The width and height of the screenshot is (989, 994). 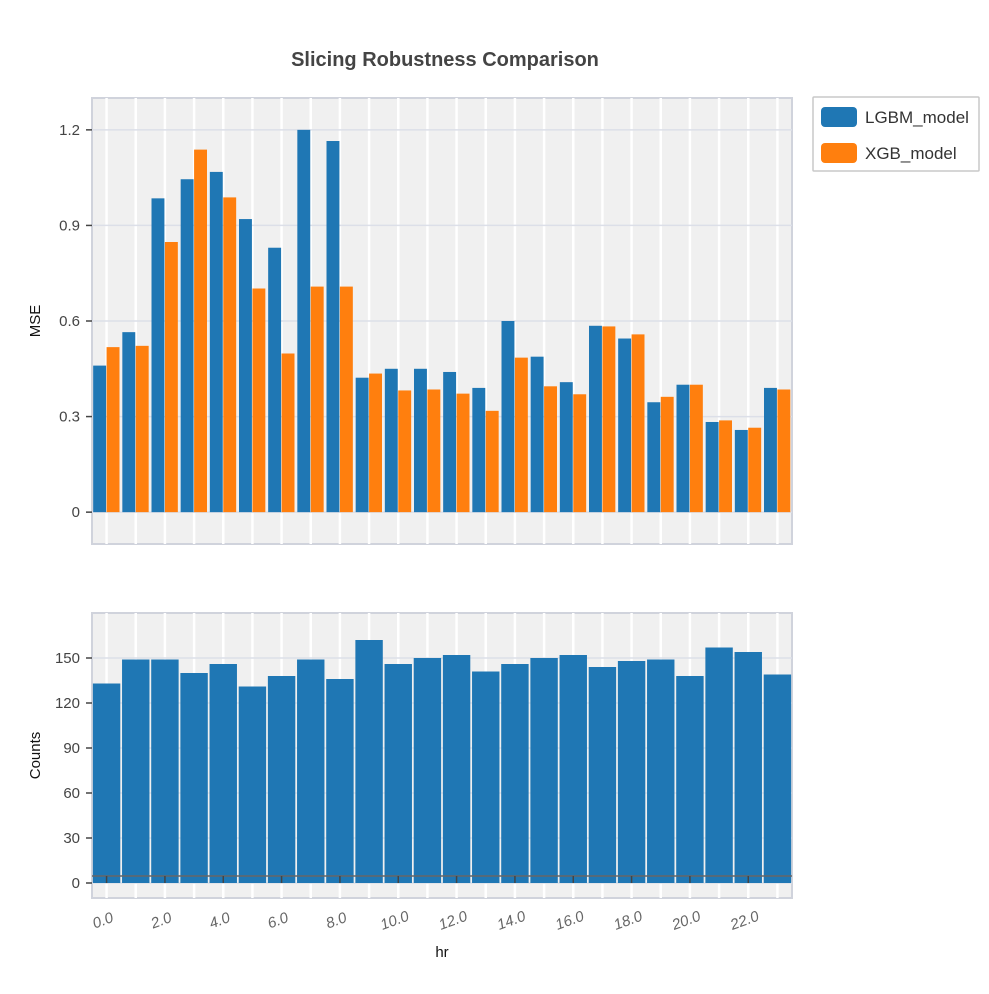 What do you see at coordinates (76, 512) in the screenshot?
I see `y-tick-label: 0` at bounding box center [76, 512].